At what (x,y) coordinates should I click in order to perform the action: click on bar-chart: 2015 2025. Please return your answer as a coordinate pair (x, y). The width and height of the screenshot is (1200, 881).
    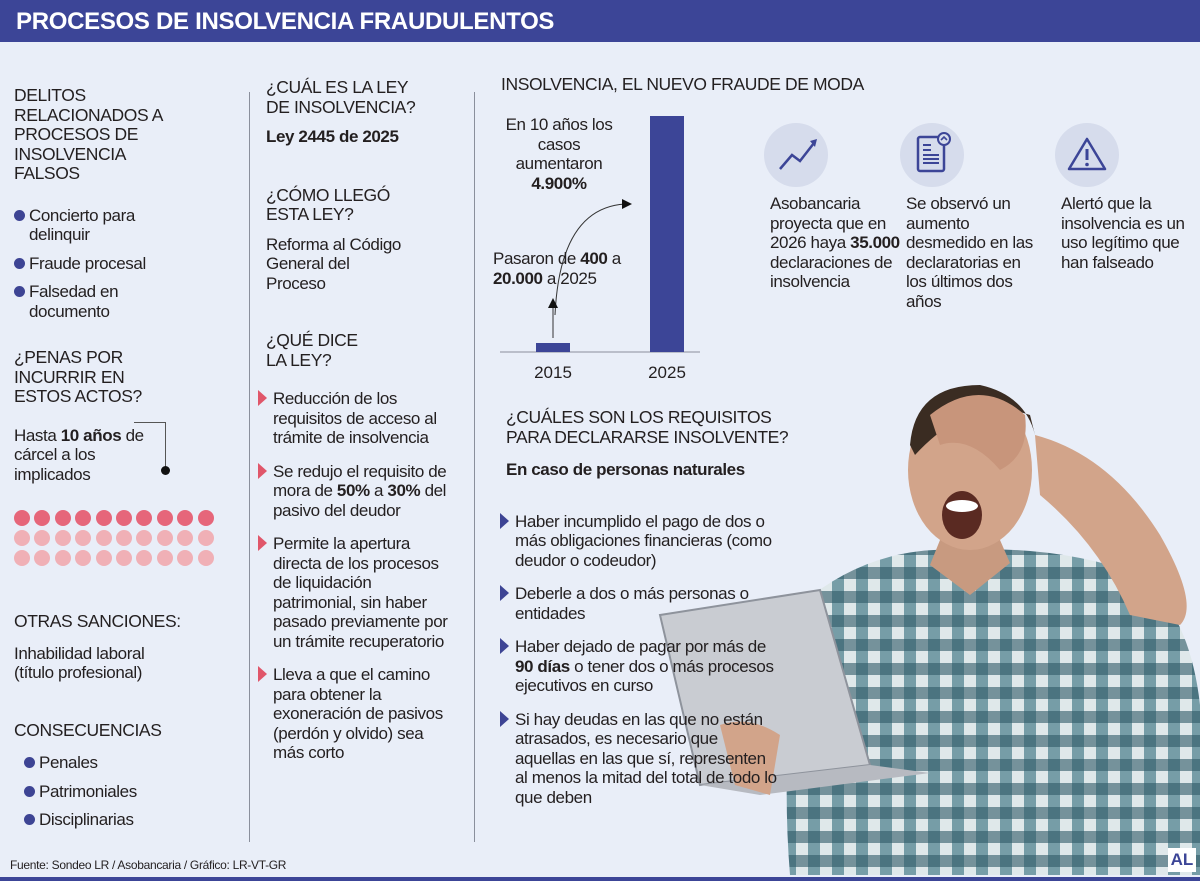
    Looking at the image, I should click on (600, 249).